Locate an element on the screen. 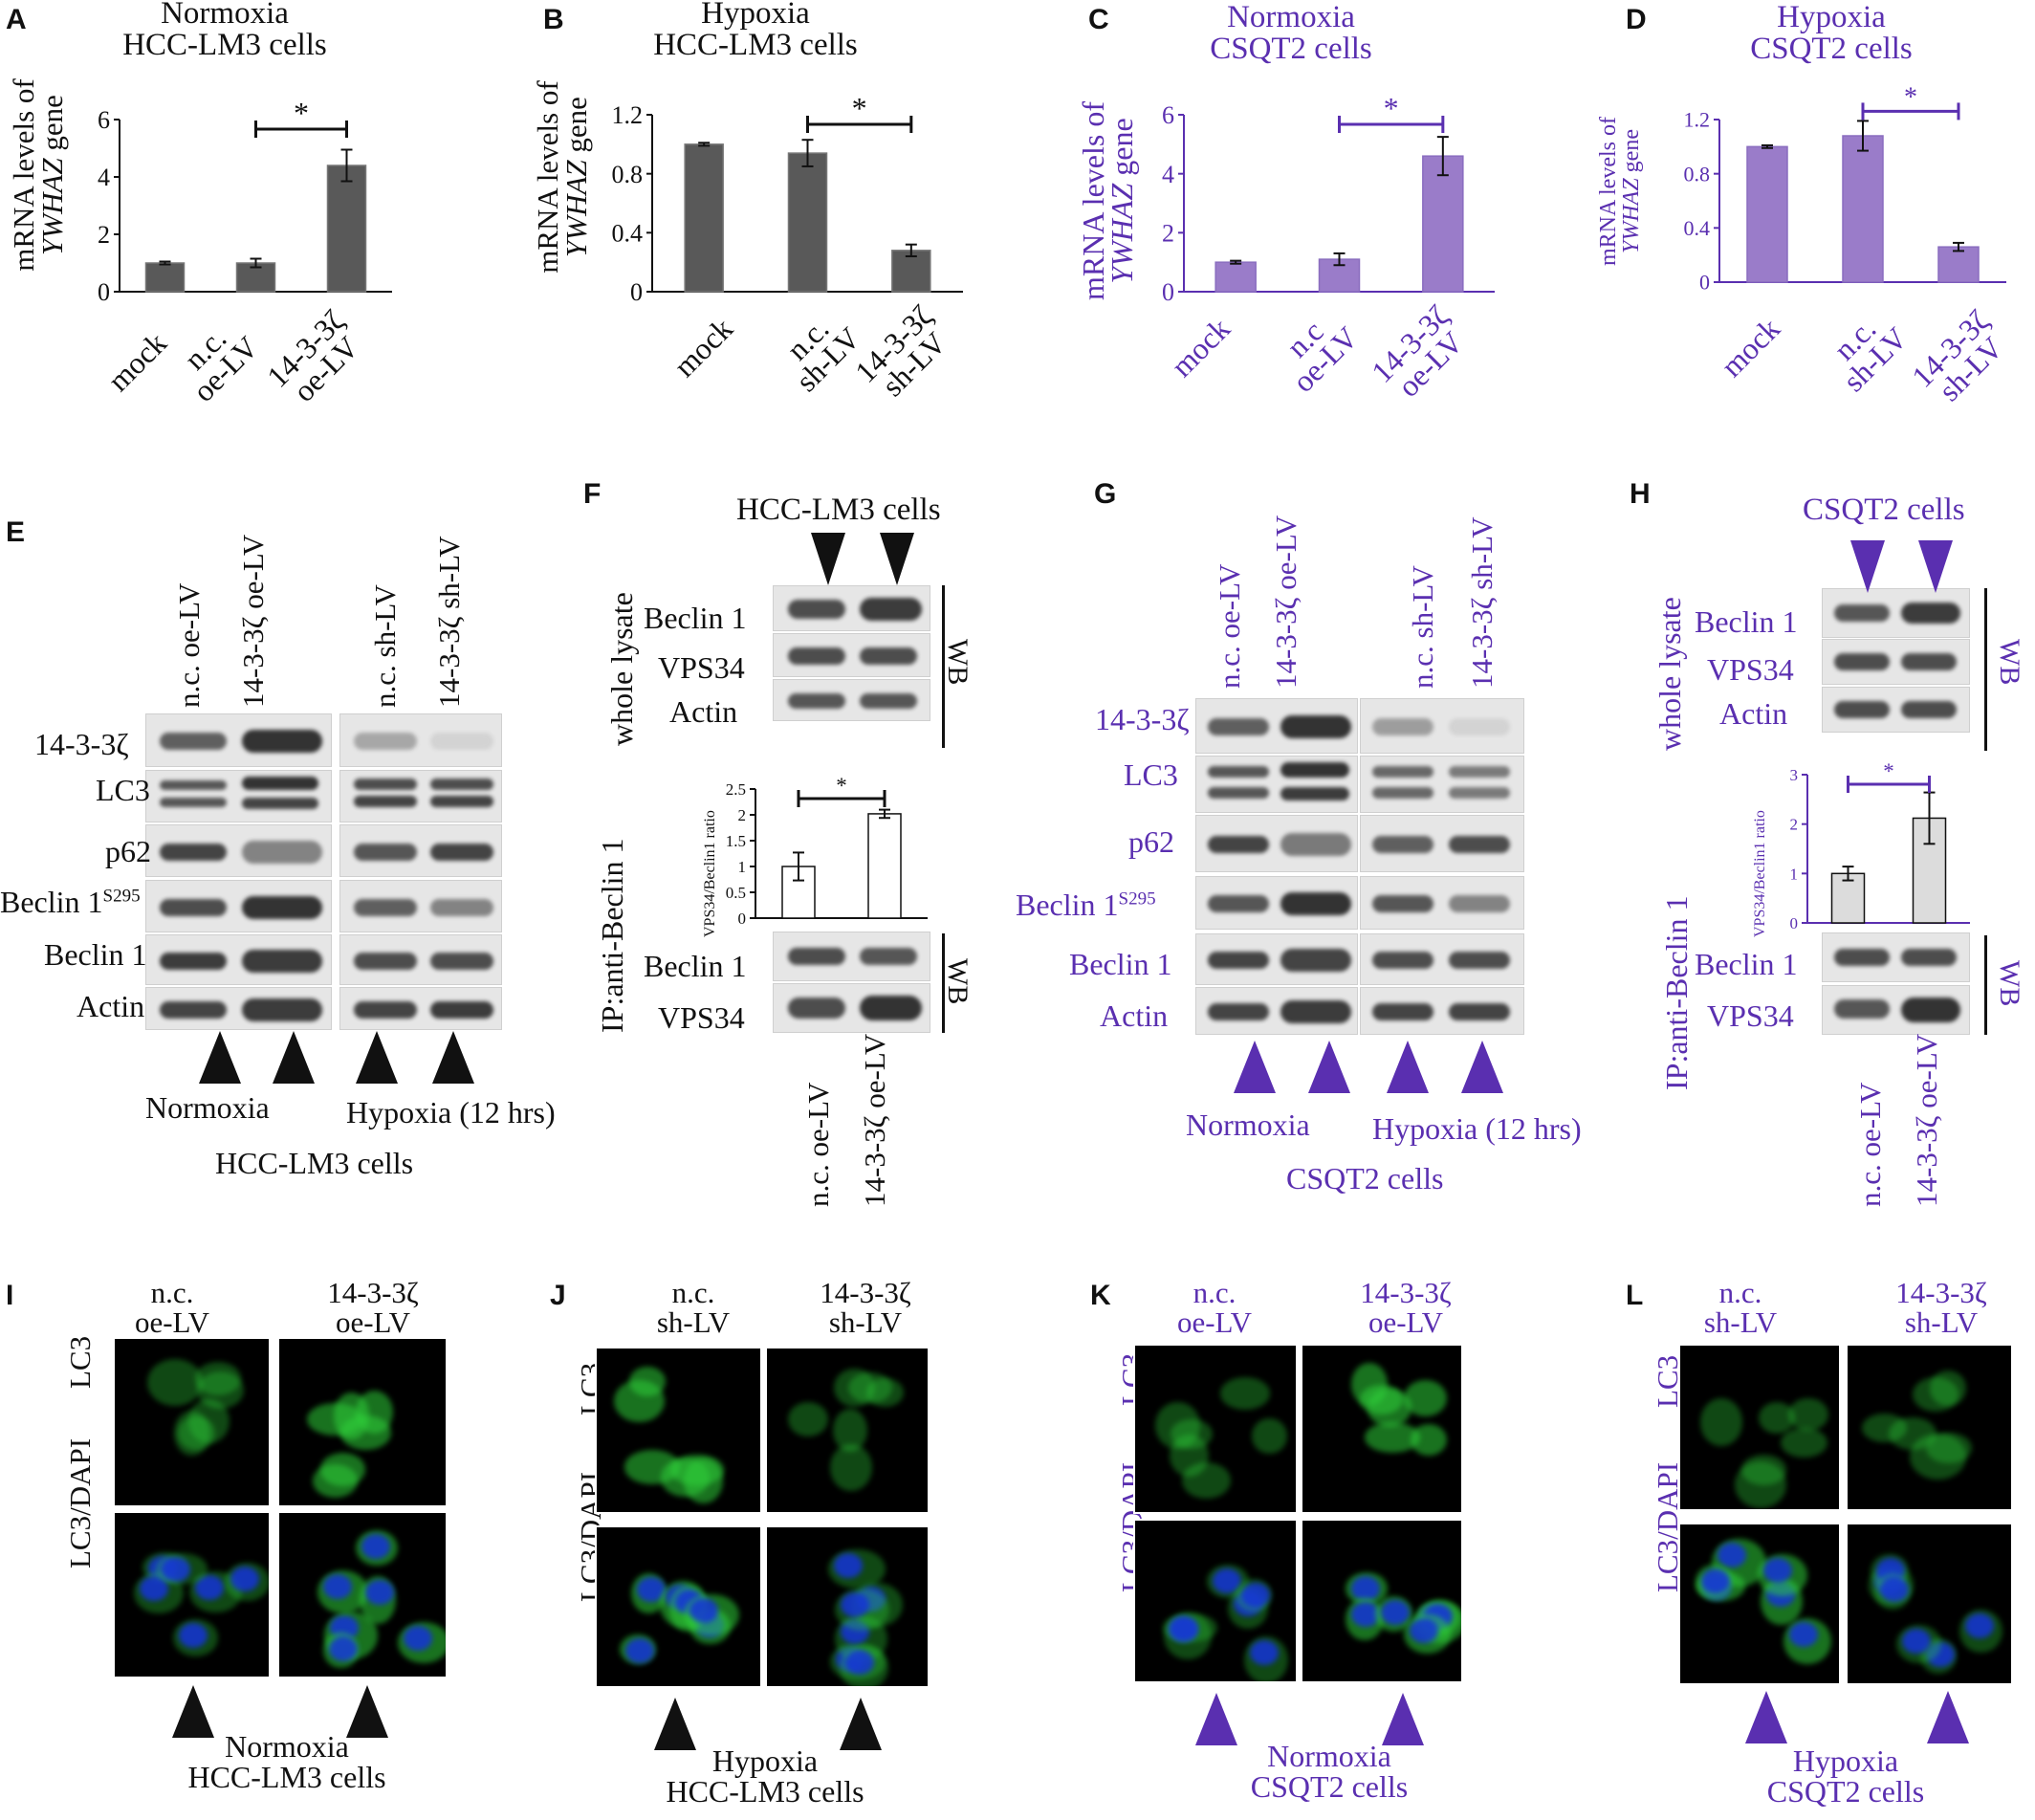 The width and height of the screenshot is (2035, 1820). row-label: LC3/DAPI is located at coordinates (80, 1503).